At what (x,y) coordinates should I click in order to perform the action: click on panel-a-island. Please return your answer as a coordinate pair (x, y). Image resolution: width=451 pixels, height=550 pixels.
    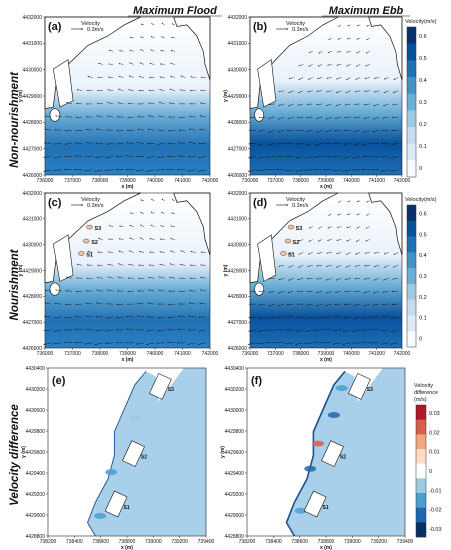
    Looking at the image, I should click on (55, 115).